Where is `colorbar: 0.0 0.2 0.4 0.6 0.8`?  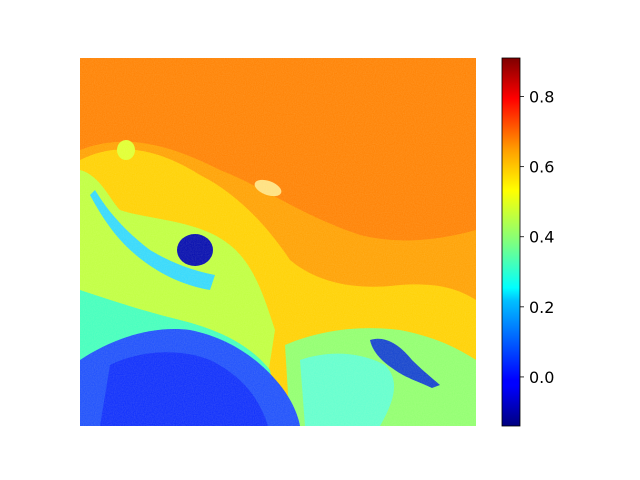
colorbar: 0.0 0.2 0.4 0.6 0.8 is located at coordinates (527, 242).